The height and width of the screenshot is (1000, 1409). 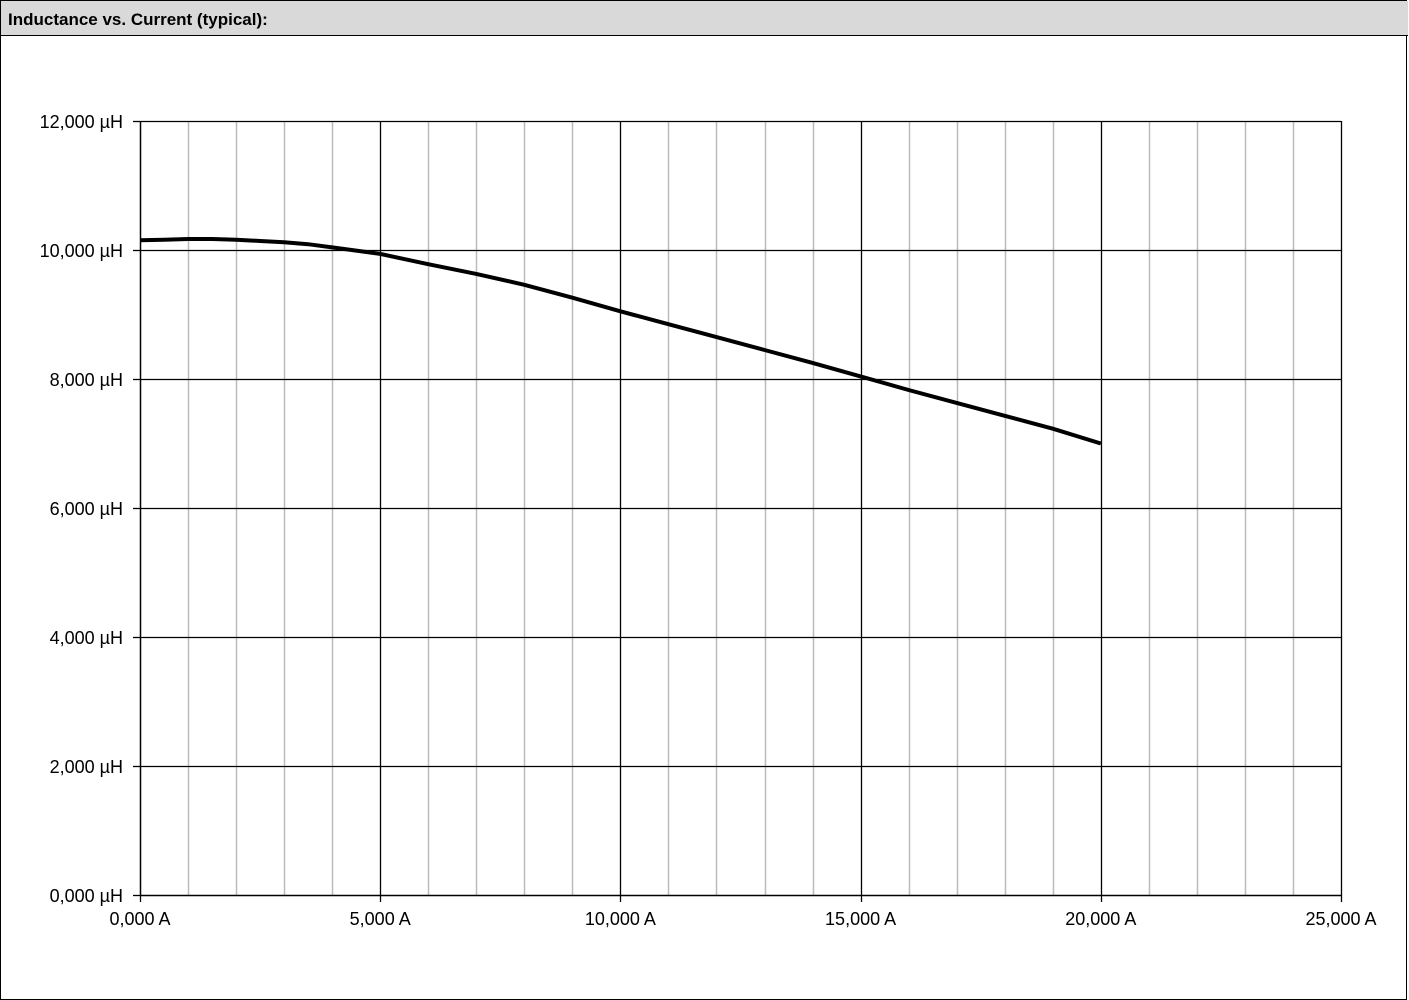 I want to click on x-tick-label: 0,000 A, so click(x=139, y=919).